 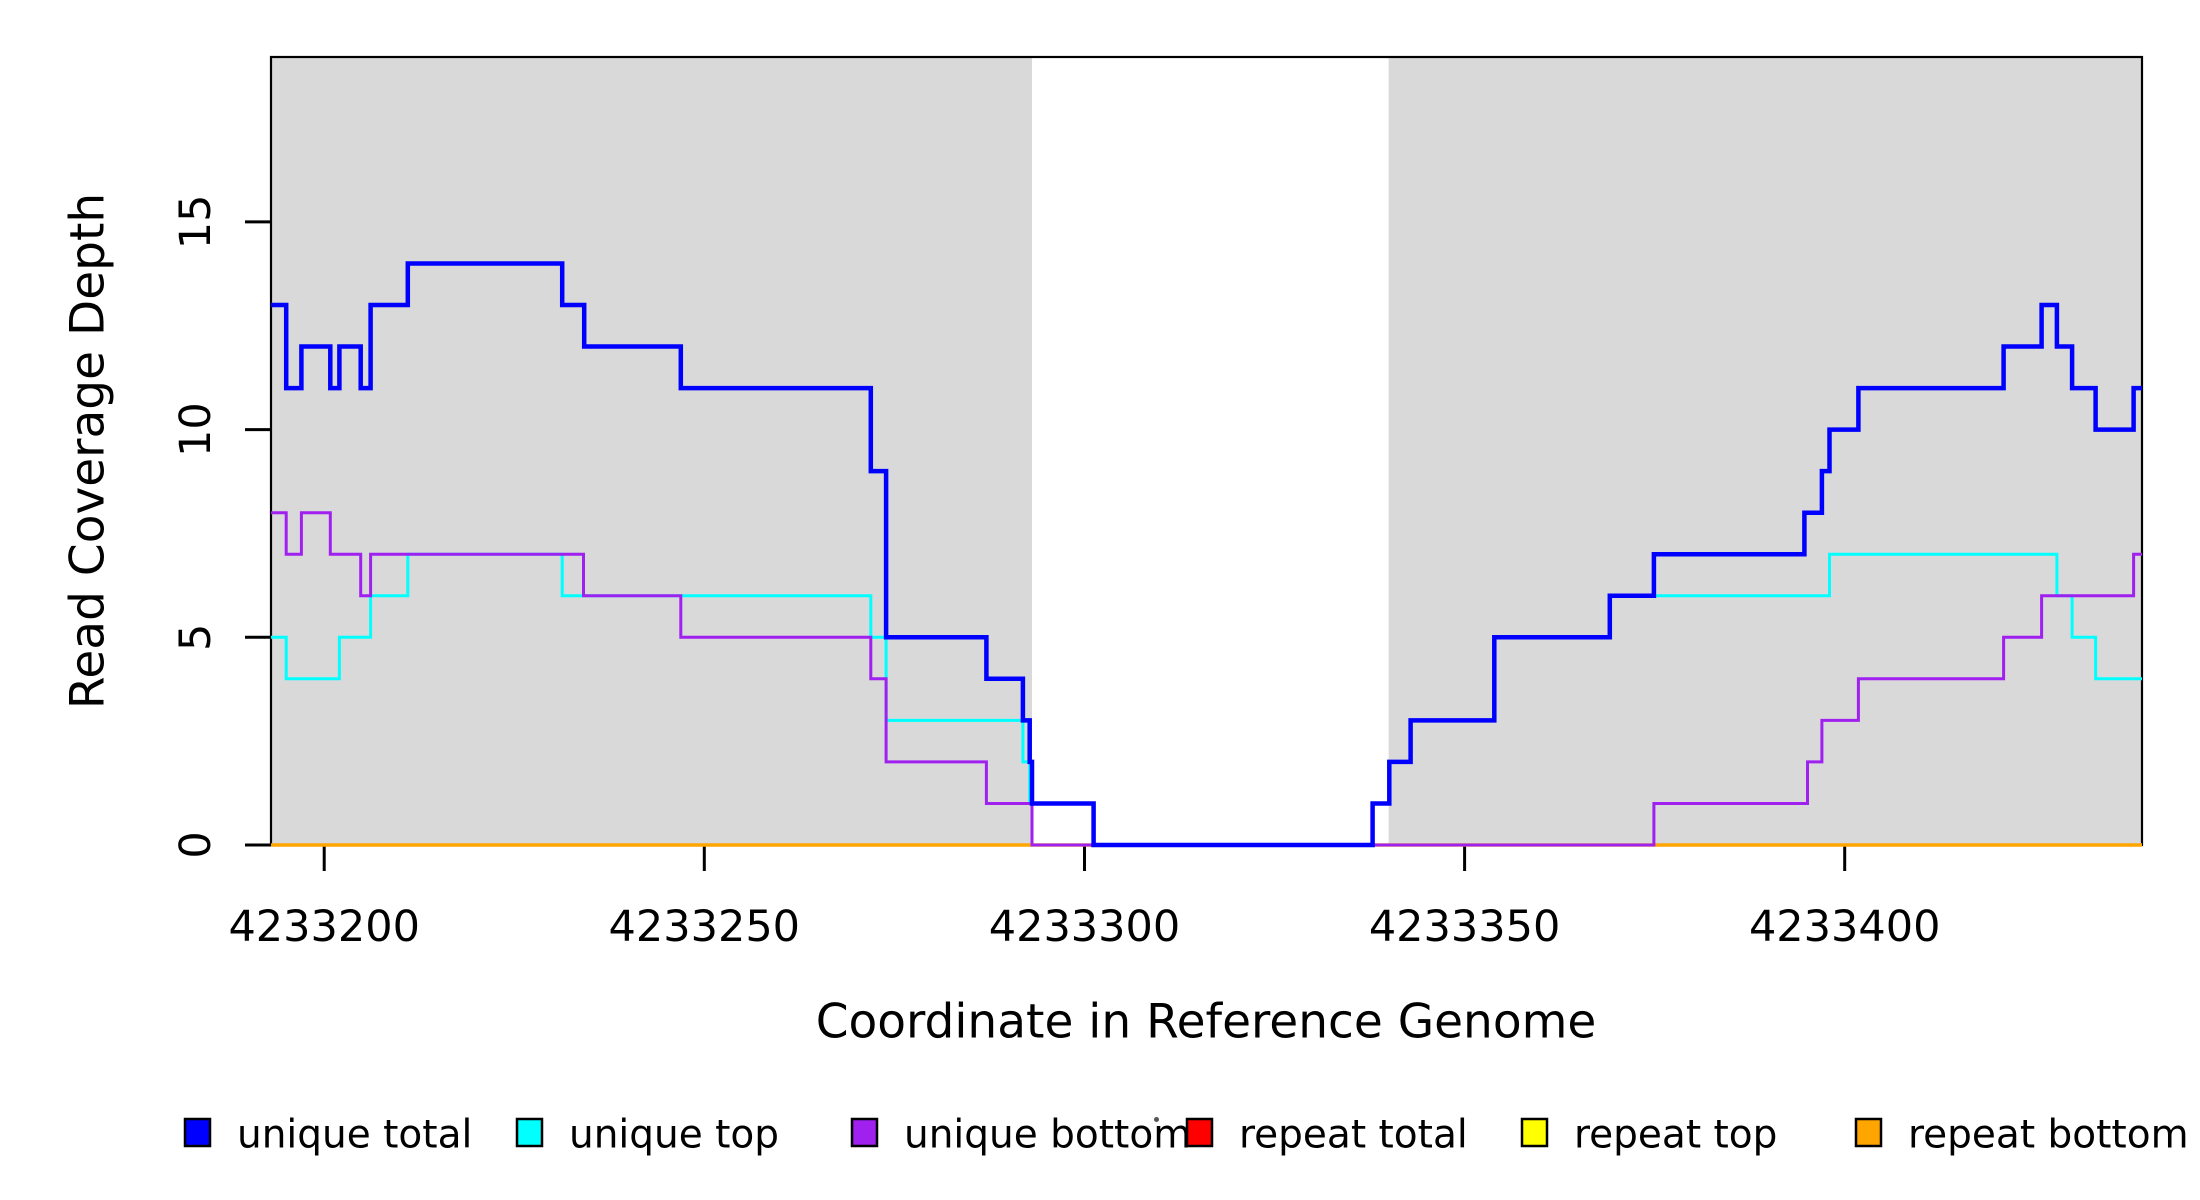 I want to click on y-tick-label: 5, so click(x=196, y=637).